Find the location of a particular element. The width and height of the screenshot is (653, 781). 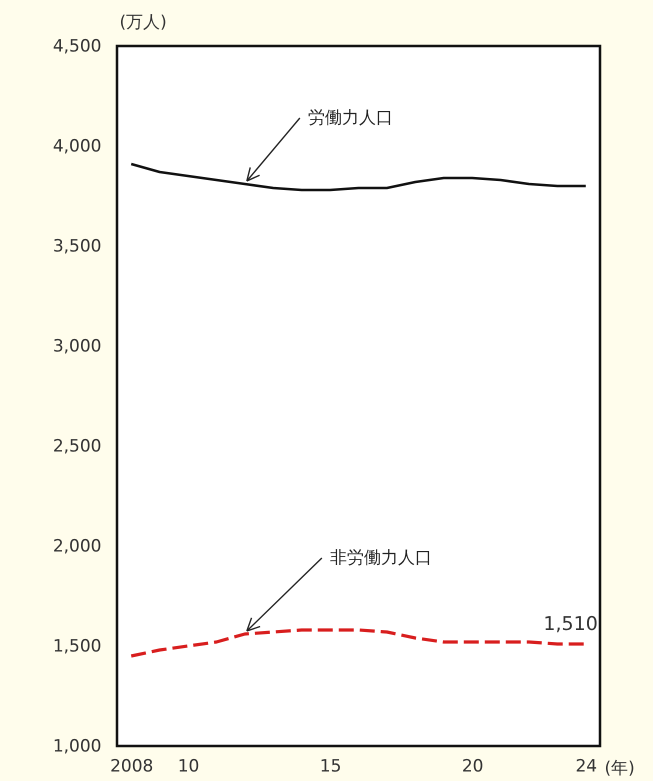

annotation: 労働力人口 is located at coordinates (350, 118).